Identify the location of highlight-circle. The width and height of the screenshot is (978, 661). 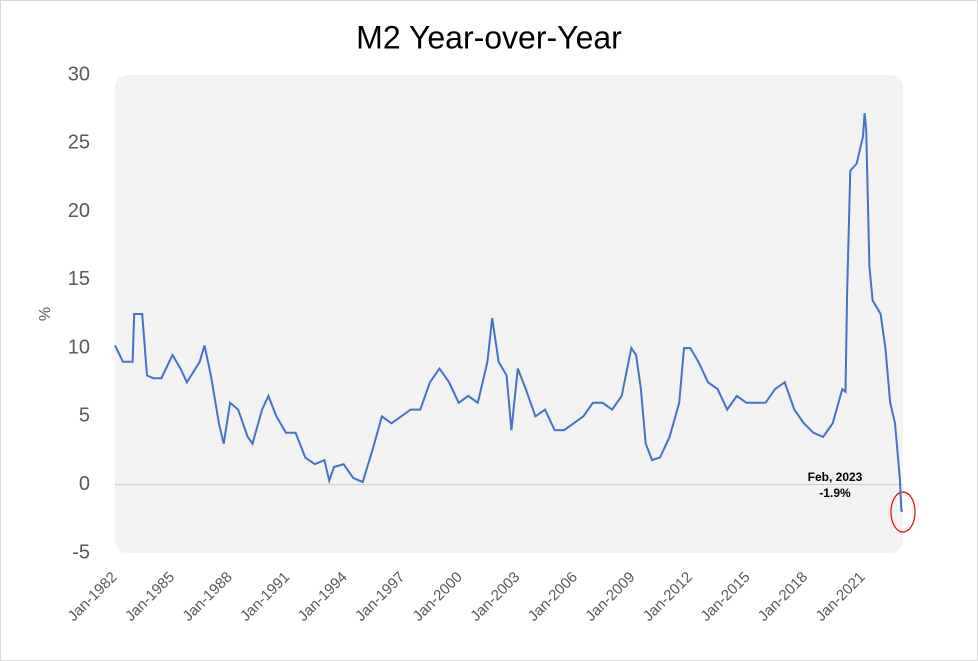
(903, 512).